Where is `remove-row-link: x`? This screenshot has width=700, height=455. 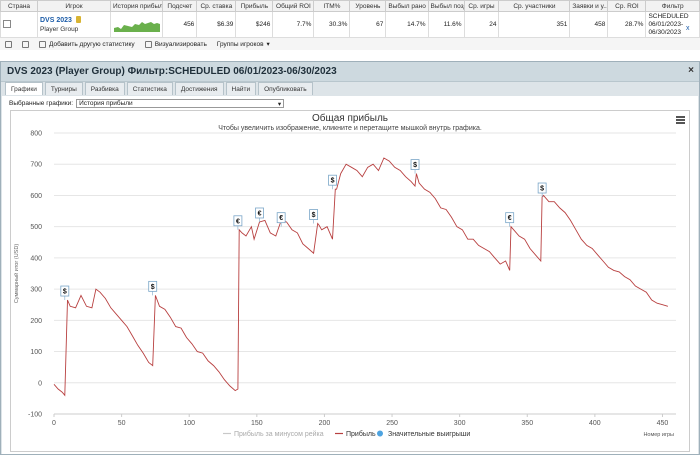 remove-row-link: x is located at coordinates (688, 28).